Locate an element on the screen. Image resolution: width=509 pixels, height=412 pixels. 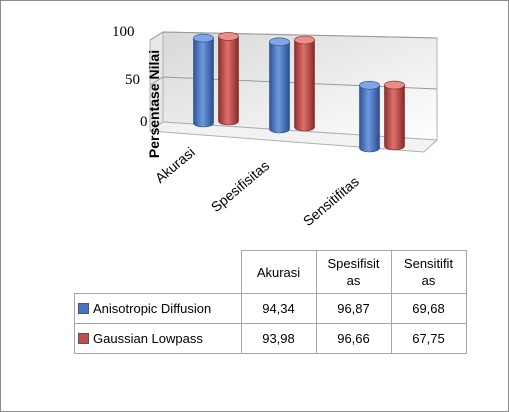
legend-swatch-red is located at coordinates (83, 338).